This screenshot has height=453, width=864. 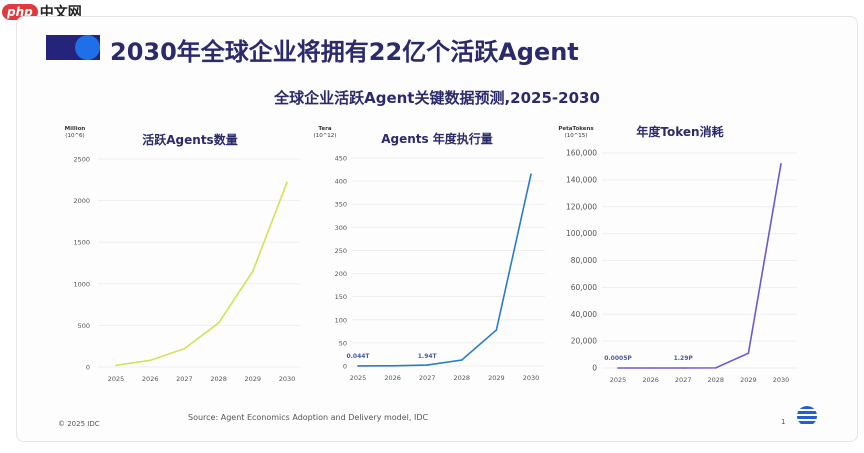 What do you see at coordinates (75, 129) in the screenshot?
I see `unit-label: Million` at bounding box center [75, 129].